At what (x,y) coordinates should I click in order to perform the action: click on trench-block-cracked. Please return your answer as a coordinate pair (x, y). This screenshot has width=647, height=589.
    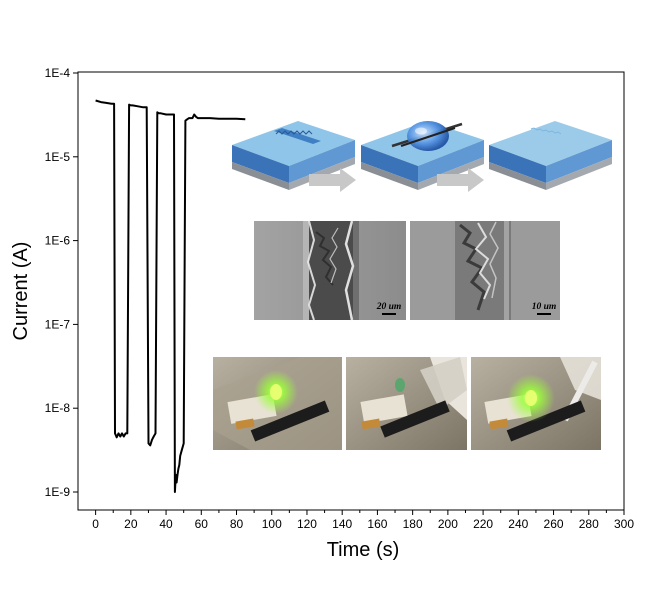
    Looking at the image, I should click on (293, 155).